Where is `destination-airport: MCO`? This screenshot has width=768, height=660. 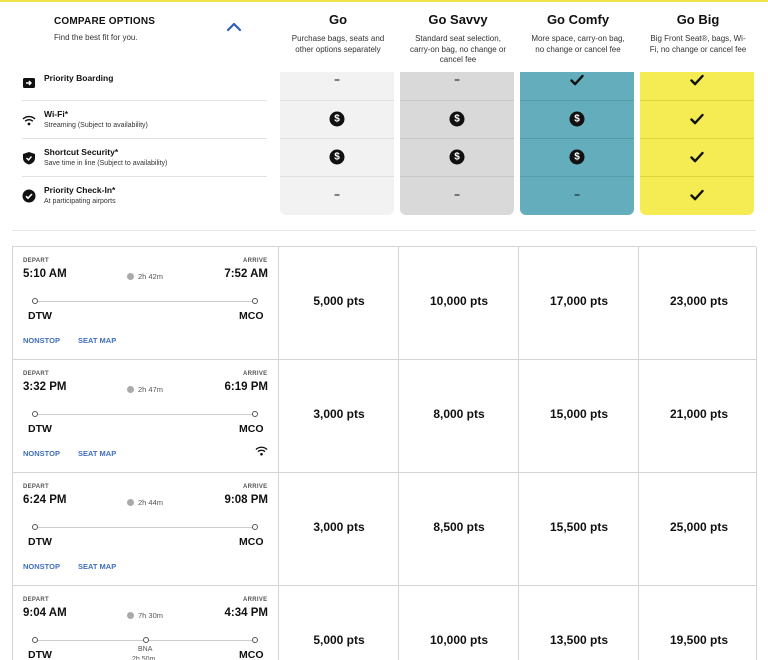
destination-airport: MCO is located at coordinates (251, 429).